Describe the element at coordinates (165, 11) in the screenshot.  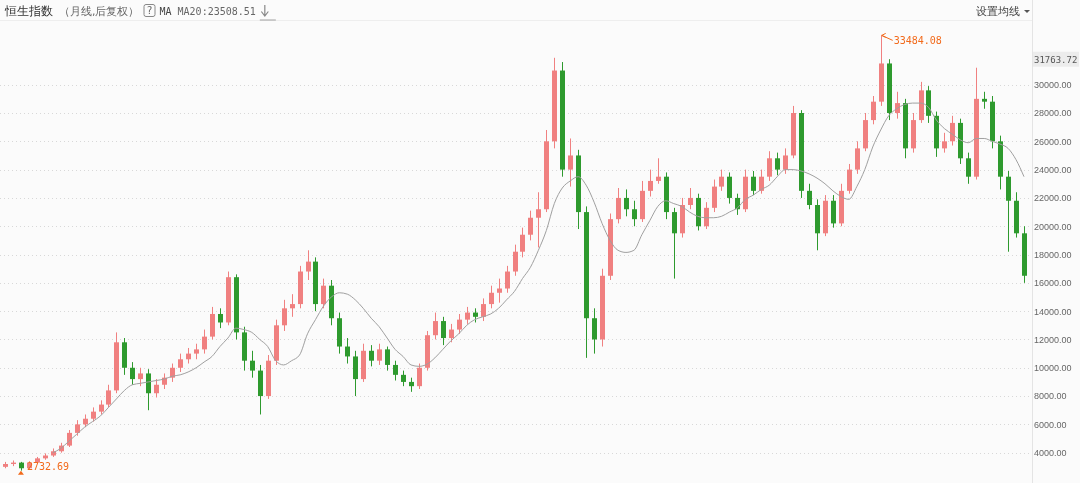
I see `text: MA` at that location.